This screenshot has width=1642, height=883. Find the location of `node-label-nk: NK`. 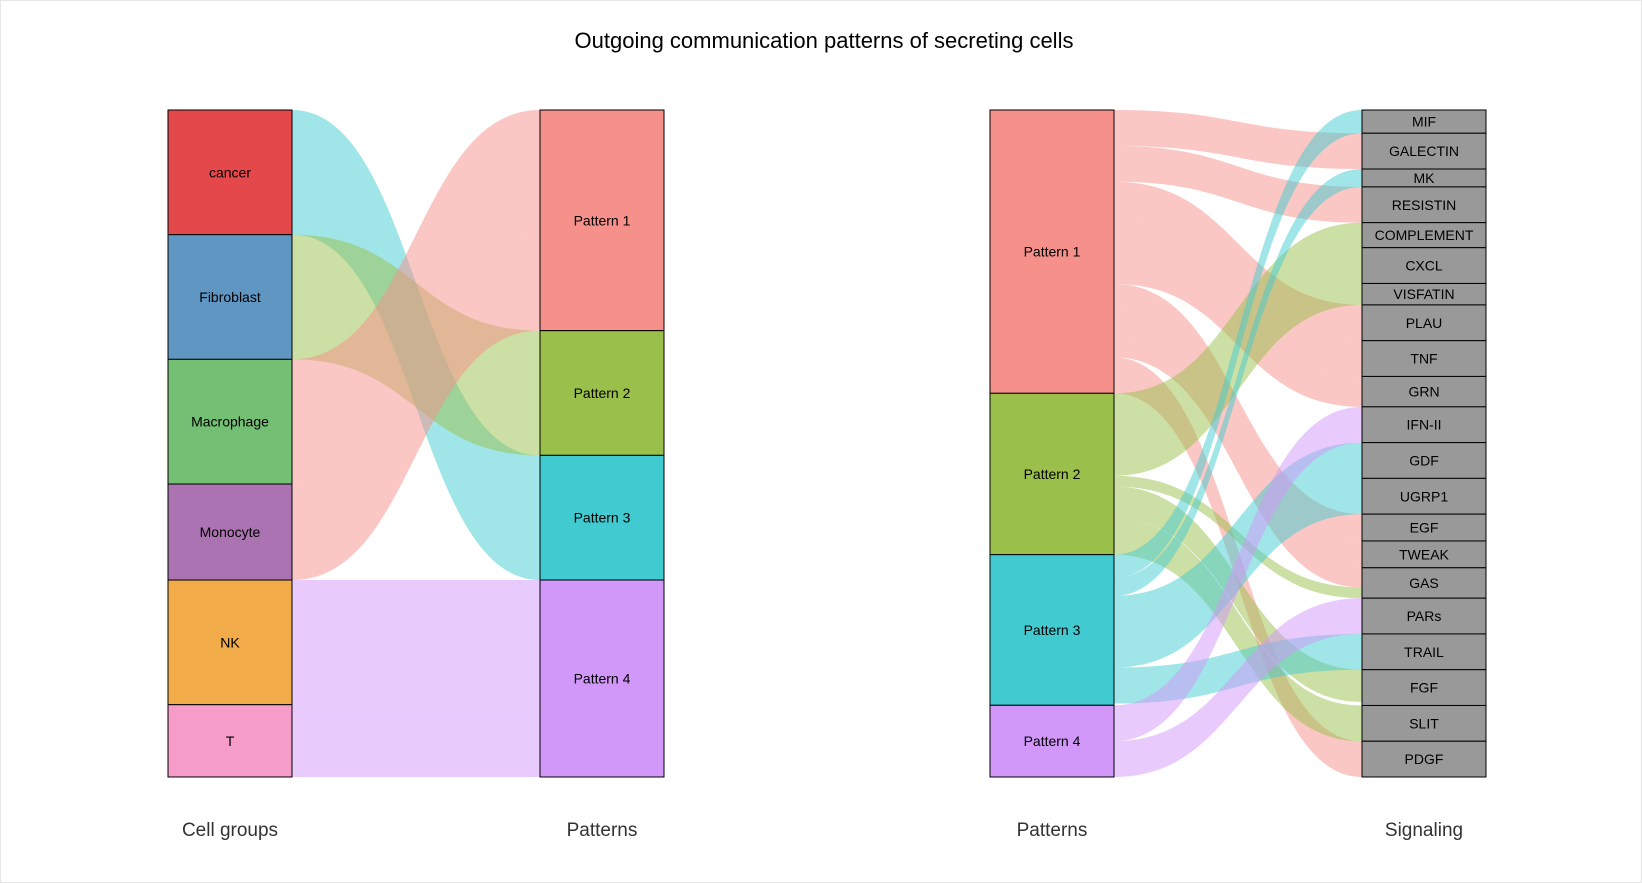

node-label-nk: NK is located at coordinates (230, 642).